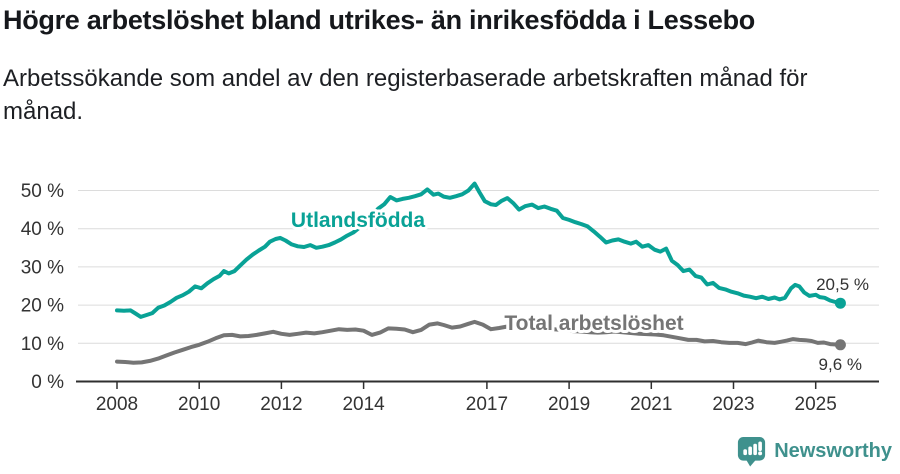  Describe the element at coordinates (47, 382) in the screenshot. I see `y-tick-label: 0 %` at that location.